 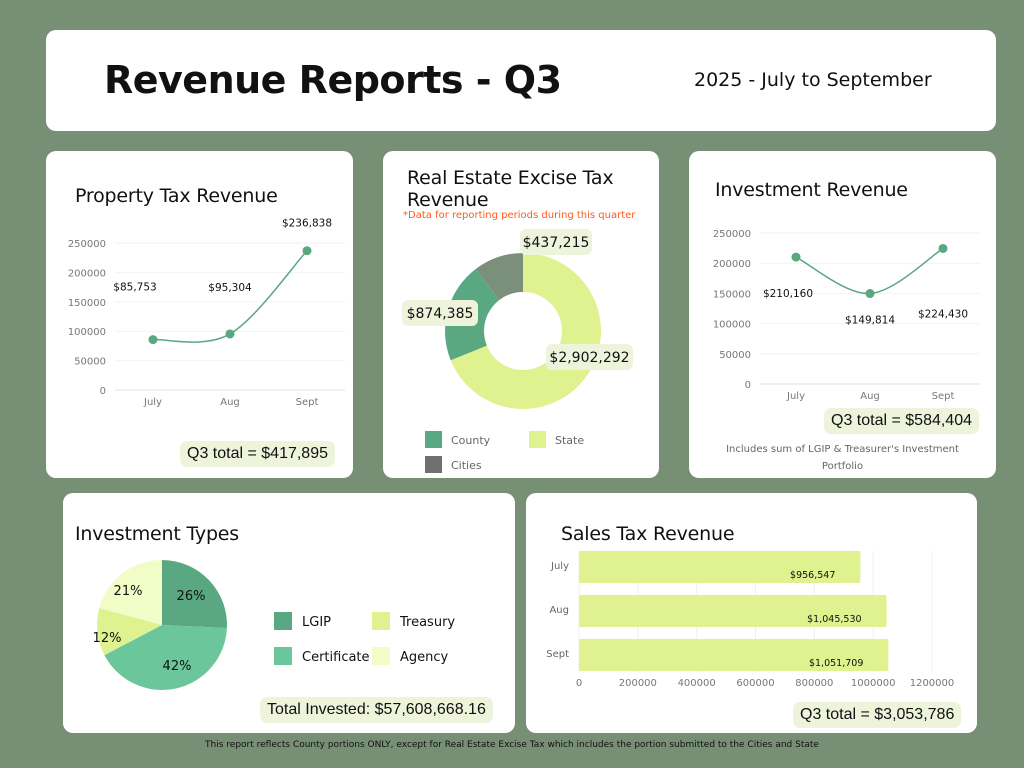 I want to click on property-tax-title: Property Tax Revenue, so click(x=176, y=196).